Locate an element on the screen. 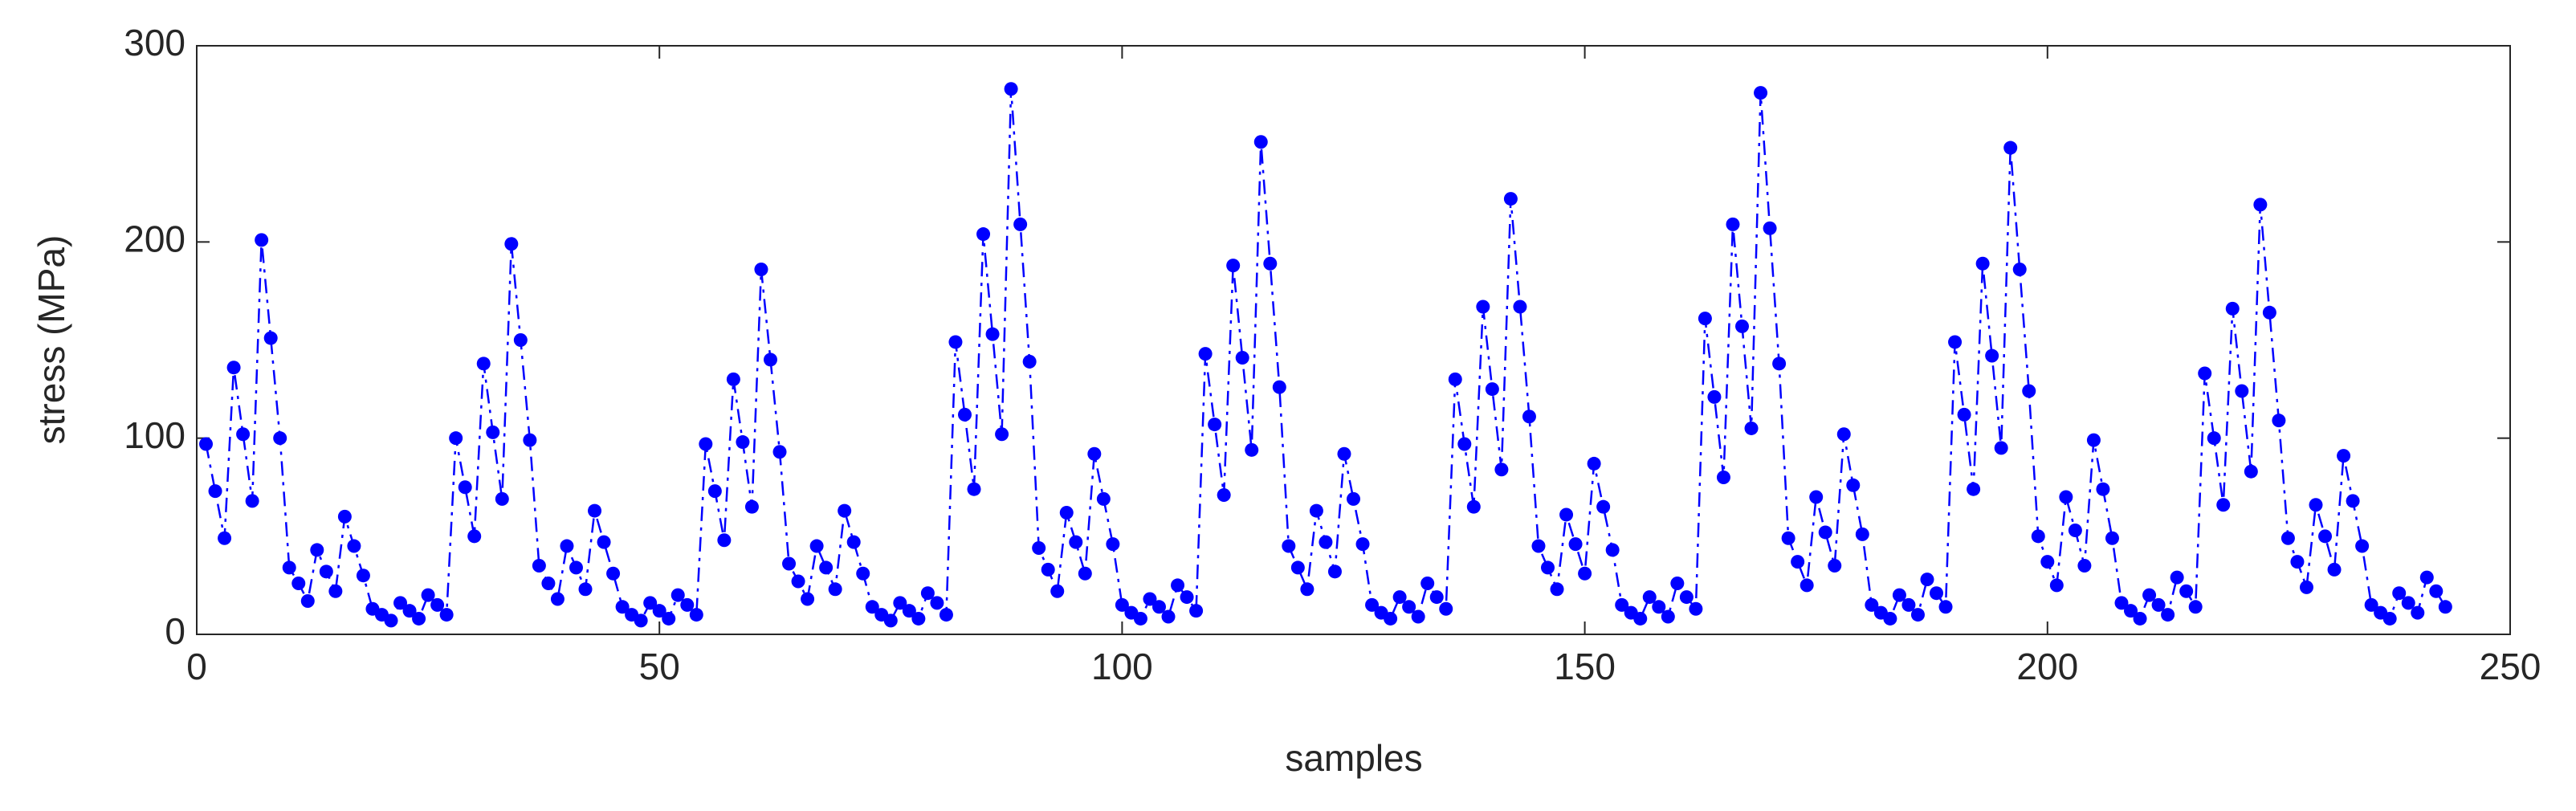 The height and width of the screenshot is (811, 2576). x-axis-label: samples is located at coordinates (1353, 758).